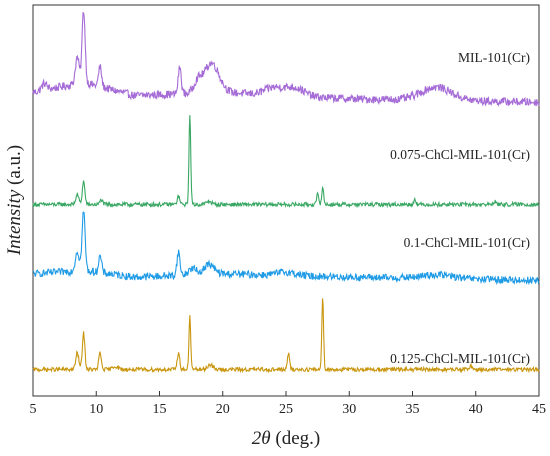  What do you see at coordinates (286, 409) in the screenshot?
I see `x-tick-label-25: 25` at bounding box center [286, 409].